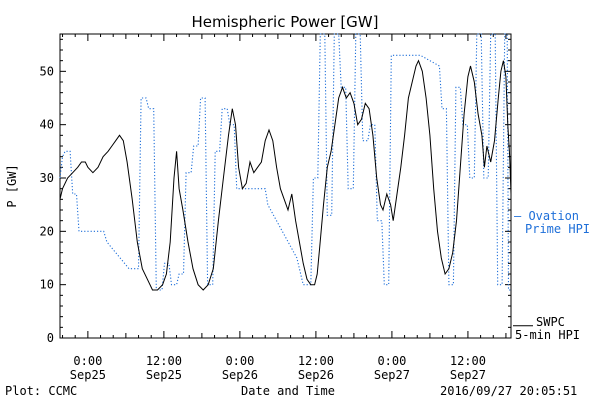 This screenshot has width=600, height=400. I want to click on legend-ovation-line-2: Prime HPI, so click(557, 229).